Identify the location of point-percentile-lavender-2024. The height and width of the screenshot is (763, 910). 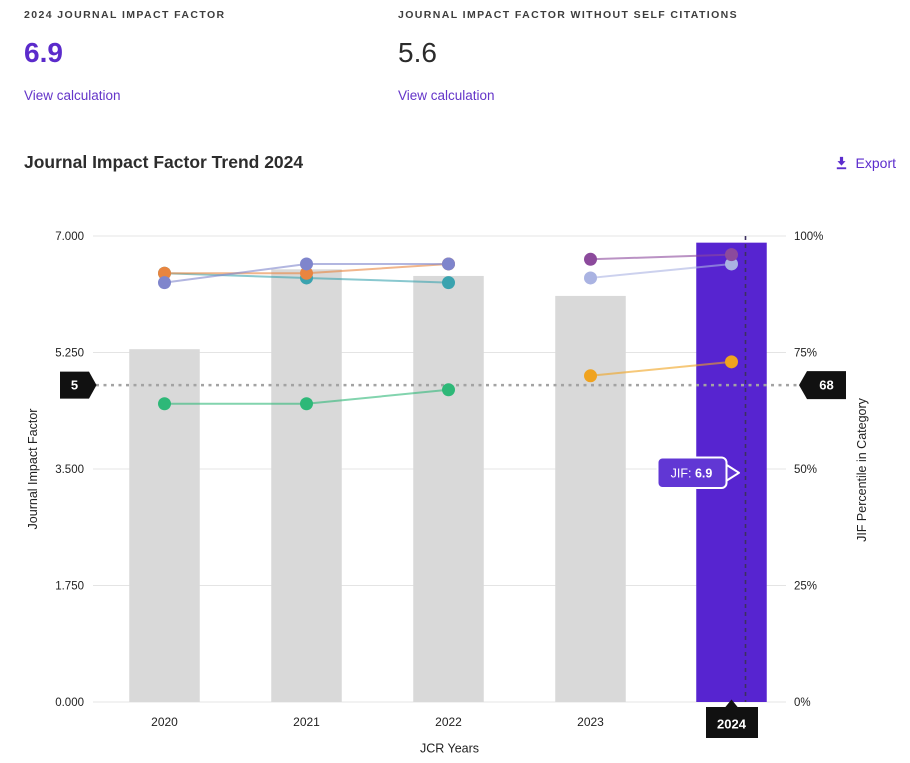
(731, 264).